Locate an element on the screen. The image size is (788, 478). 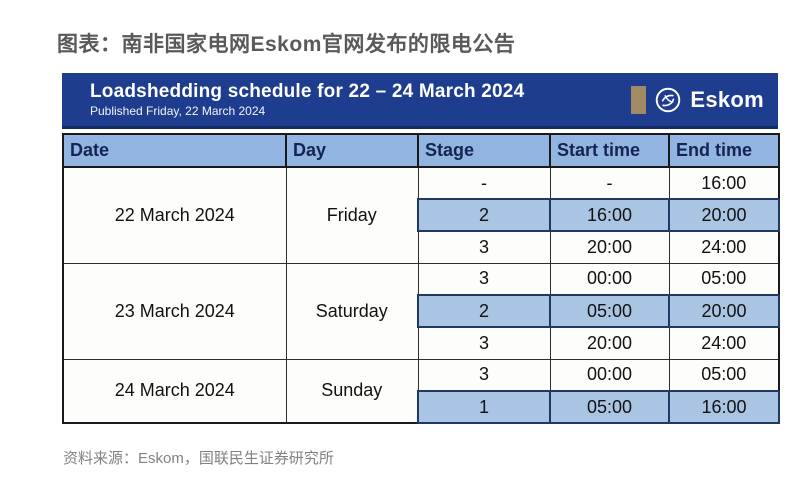
day-cell: Friday is located at coordinates (352, 215).